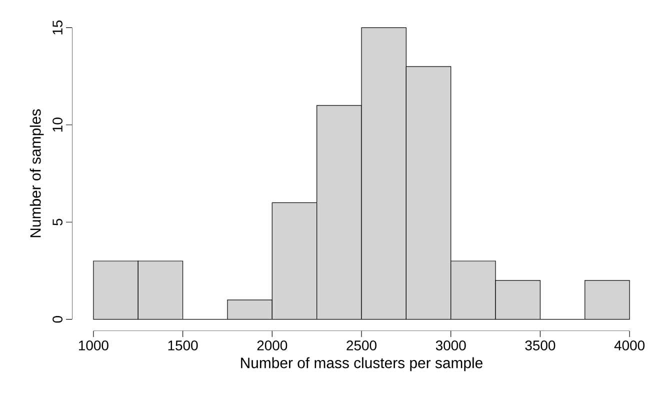  What do you see at coordinates (183, 345) in the screenshot?
I see `x-tick-label: 1500` at bounding box center [183, 345].